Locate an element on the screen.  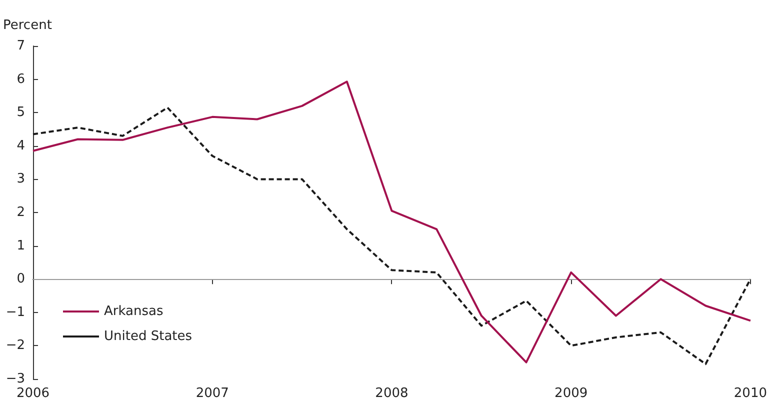
y-tick-label: 5 is located at coordinates (20, 112).